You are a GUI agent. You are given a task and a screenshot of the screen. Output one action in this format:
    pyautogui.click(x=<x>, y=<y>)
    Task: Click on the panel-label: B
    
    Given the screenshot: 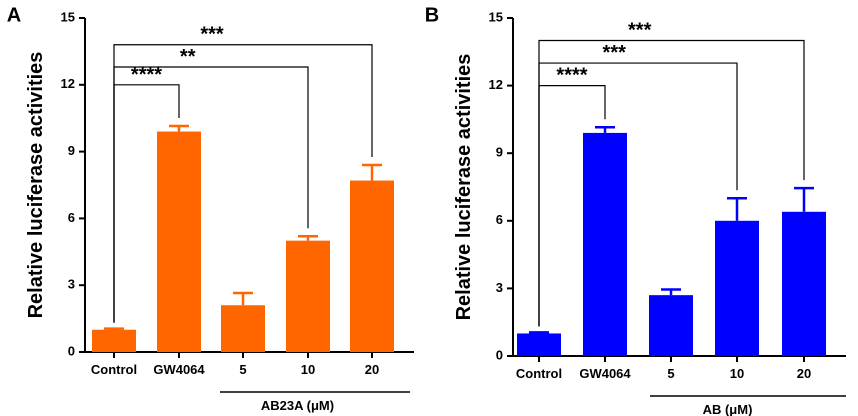 What is the action you would take?
    pyautogui.click(x=432, y=15)
    